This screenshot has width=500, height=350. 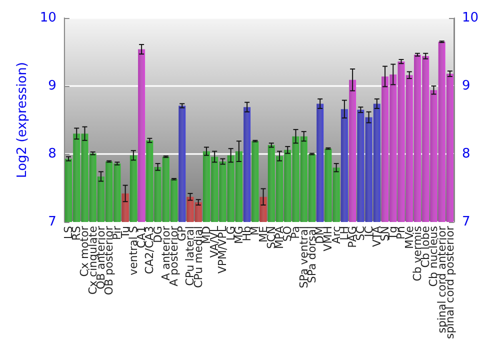 What do you see at coordinates (466, 86) in the screenshot?
I see `y2-tick-label: 9` at bounding box center [466, 86].